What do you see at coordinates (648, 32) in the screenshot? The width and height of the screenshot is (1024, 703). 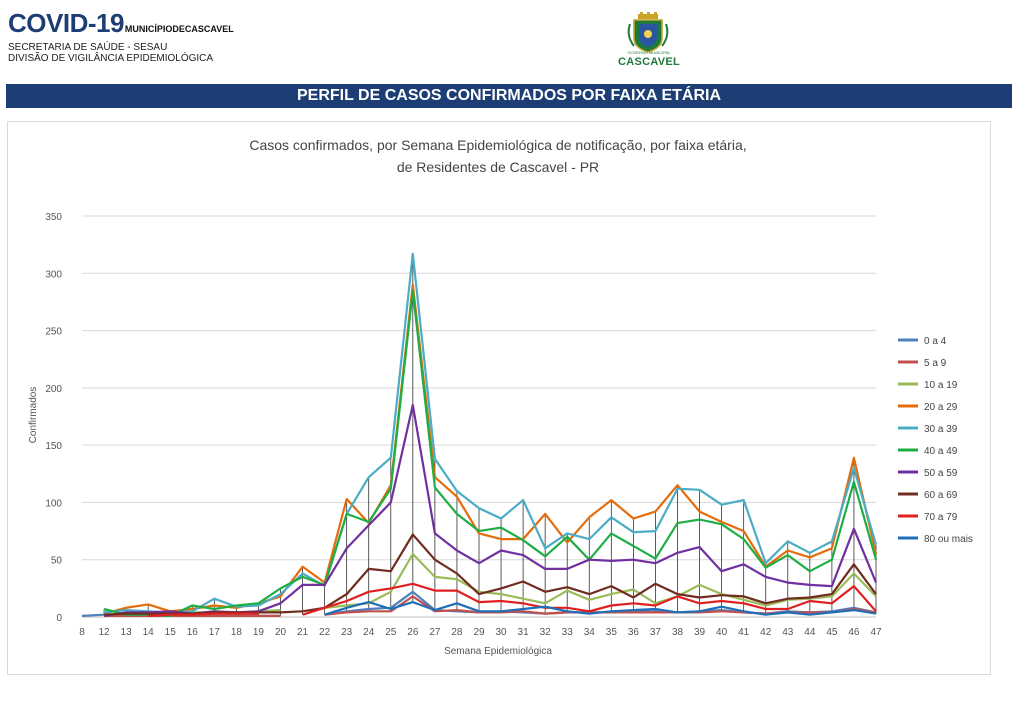 I see `coat-of-arms-icon` at bounding box center [648, 32].